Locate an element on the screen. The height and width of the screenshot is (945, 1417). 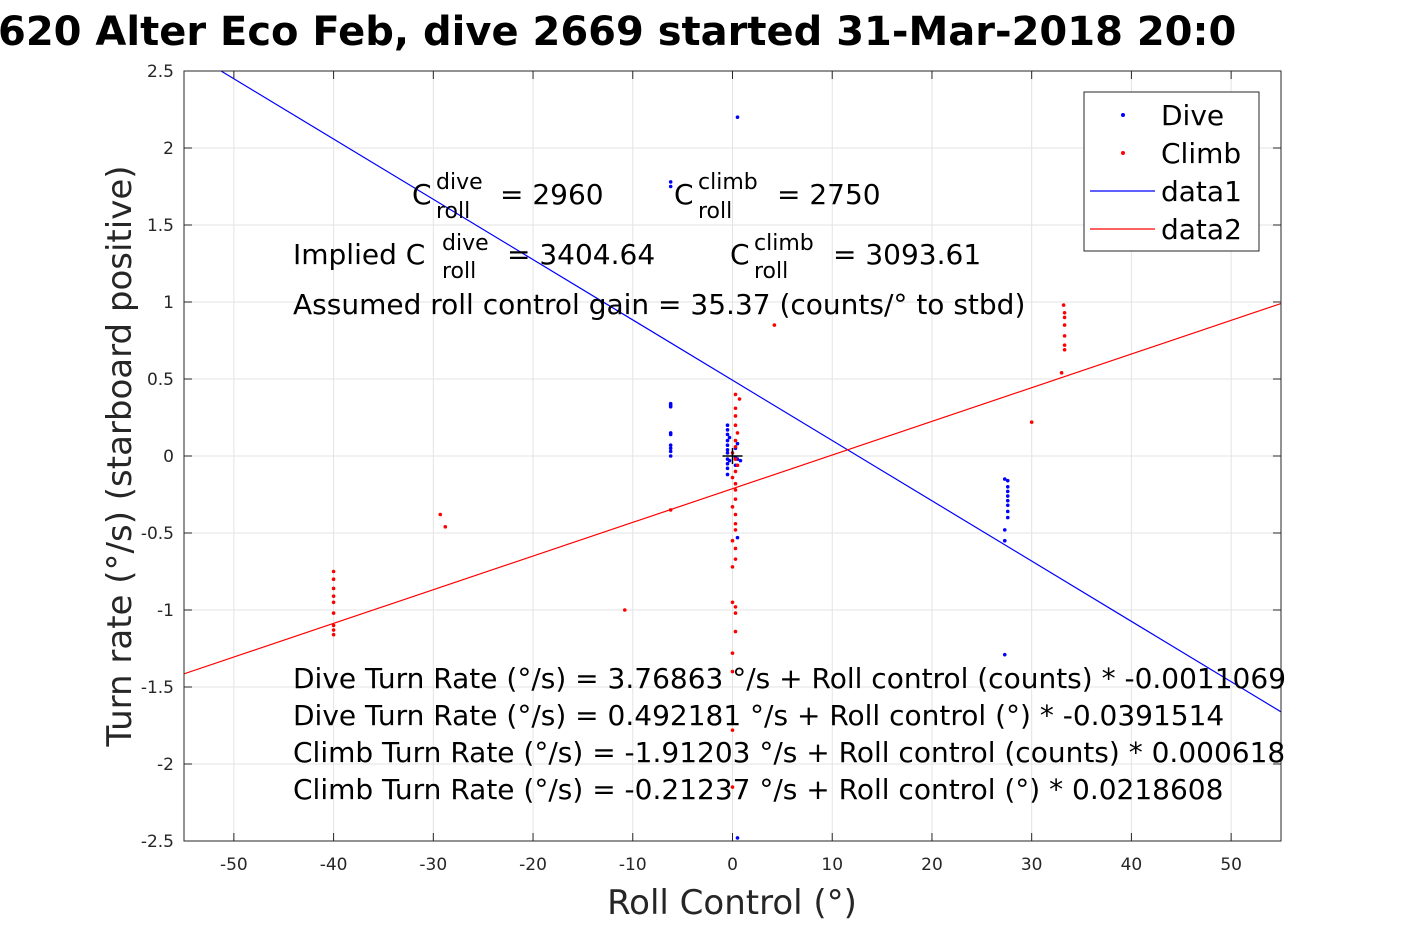
legend: Dive Climb data1 data2 is located at coordinates (1171, 171).